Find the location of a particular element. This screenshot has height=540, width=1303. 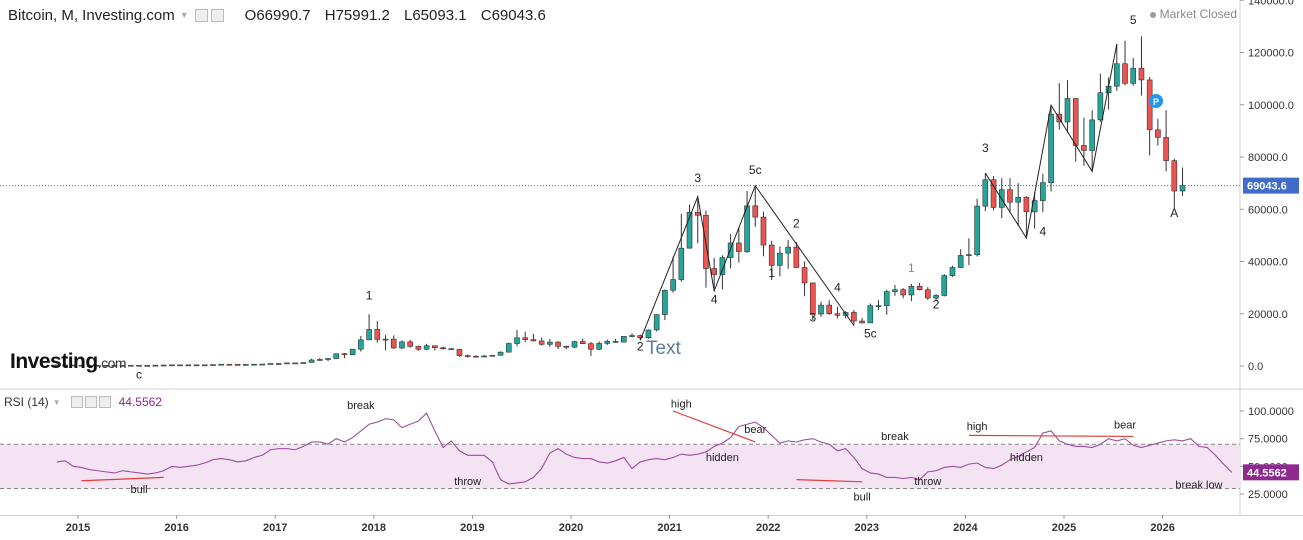

rsi-value: 44.5562 is located at coordinates (140, 402).